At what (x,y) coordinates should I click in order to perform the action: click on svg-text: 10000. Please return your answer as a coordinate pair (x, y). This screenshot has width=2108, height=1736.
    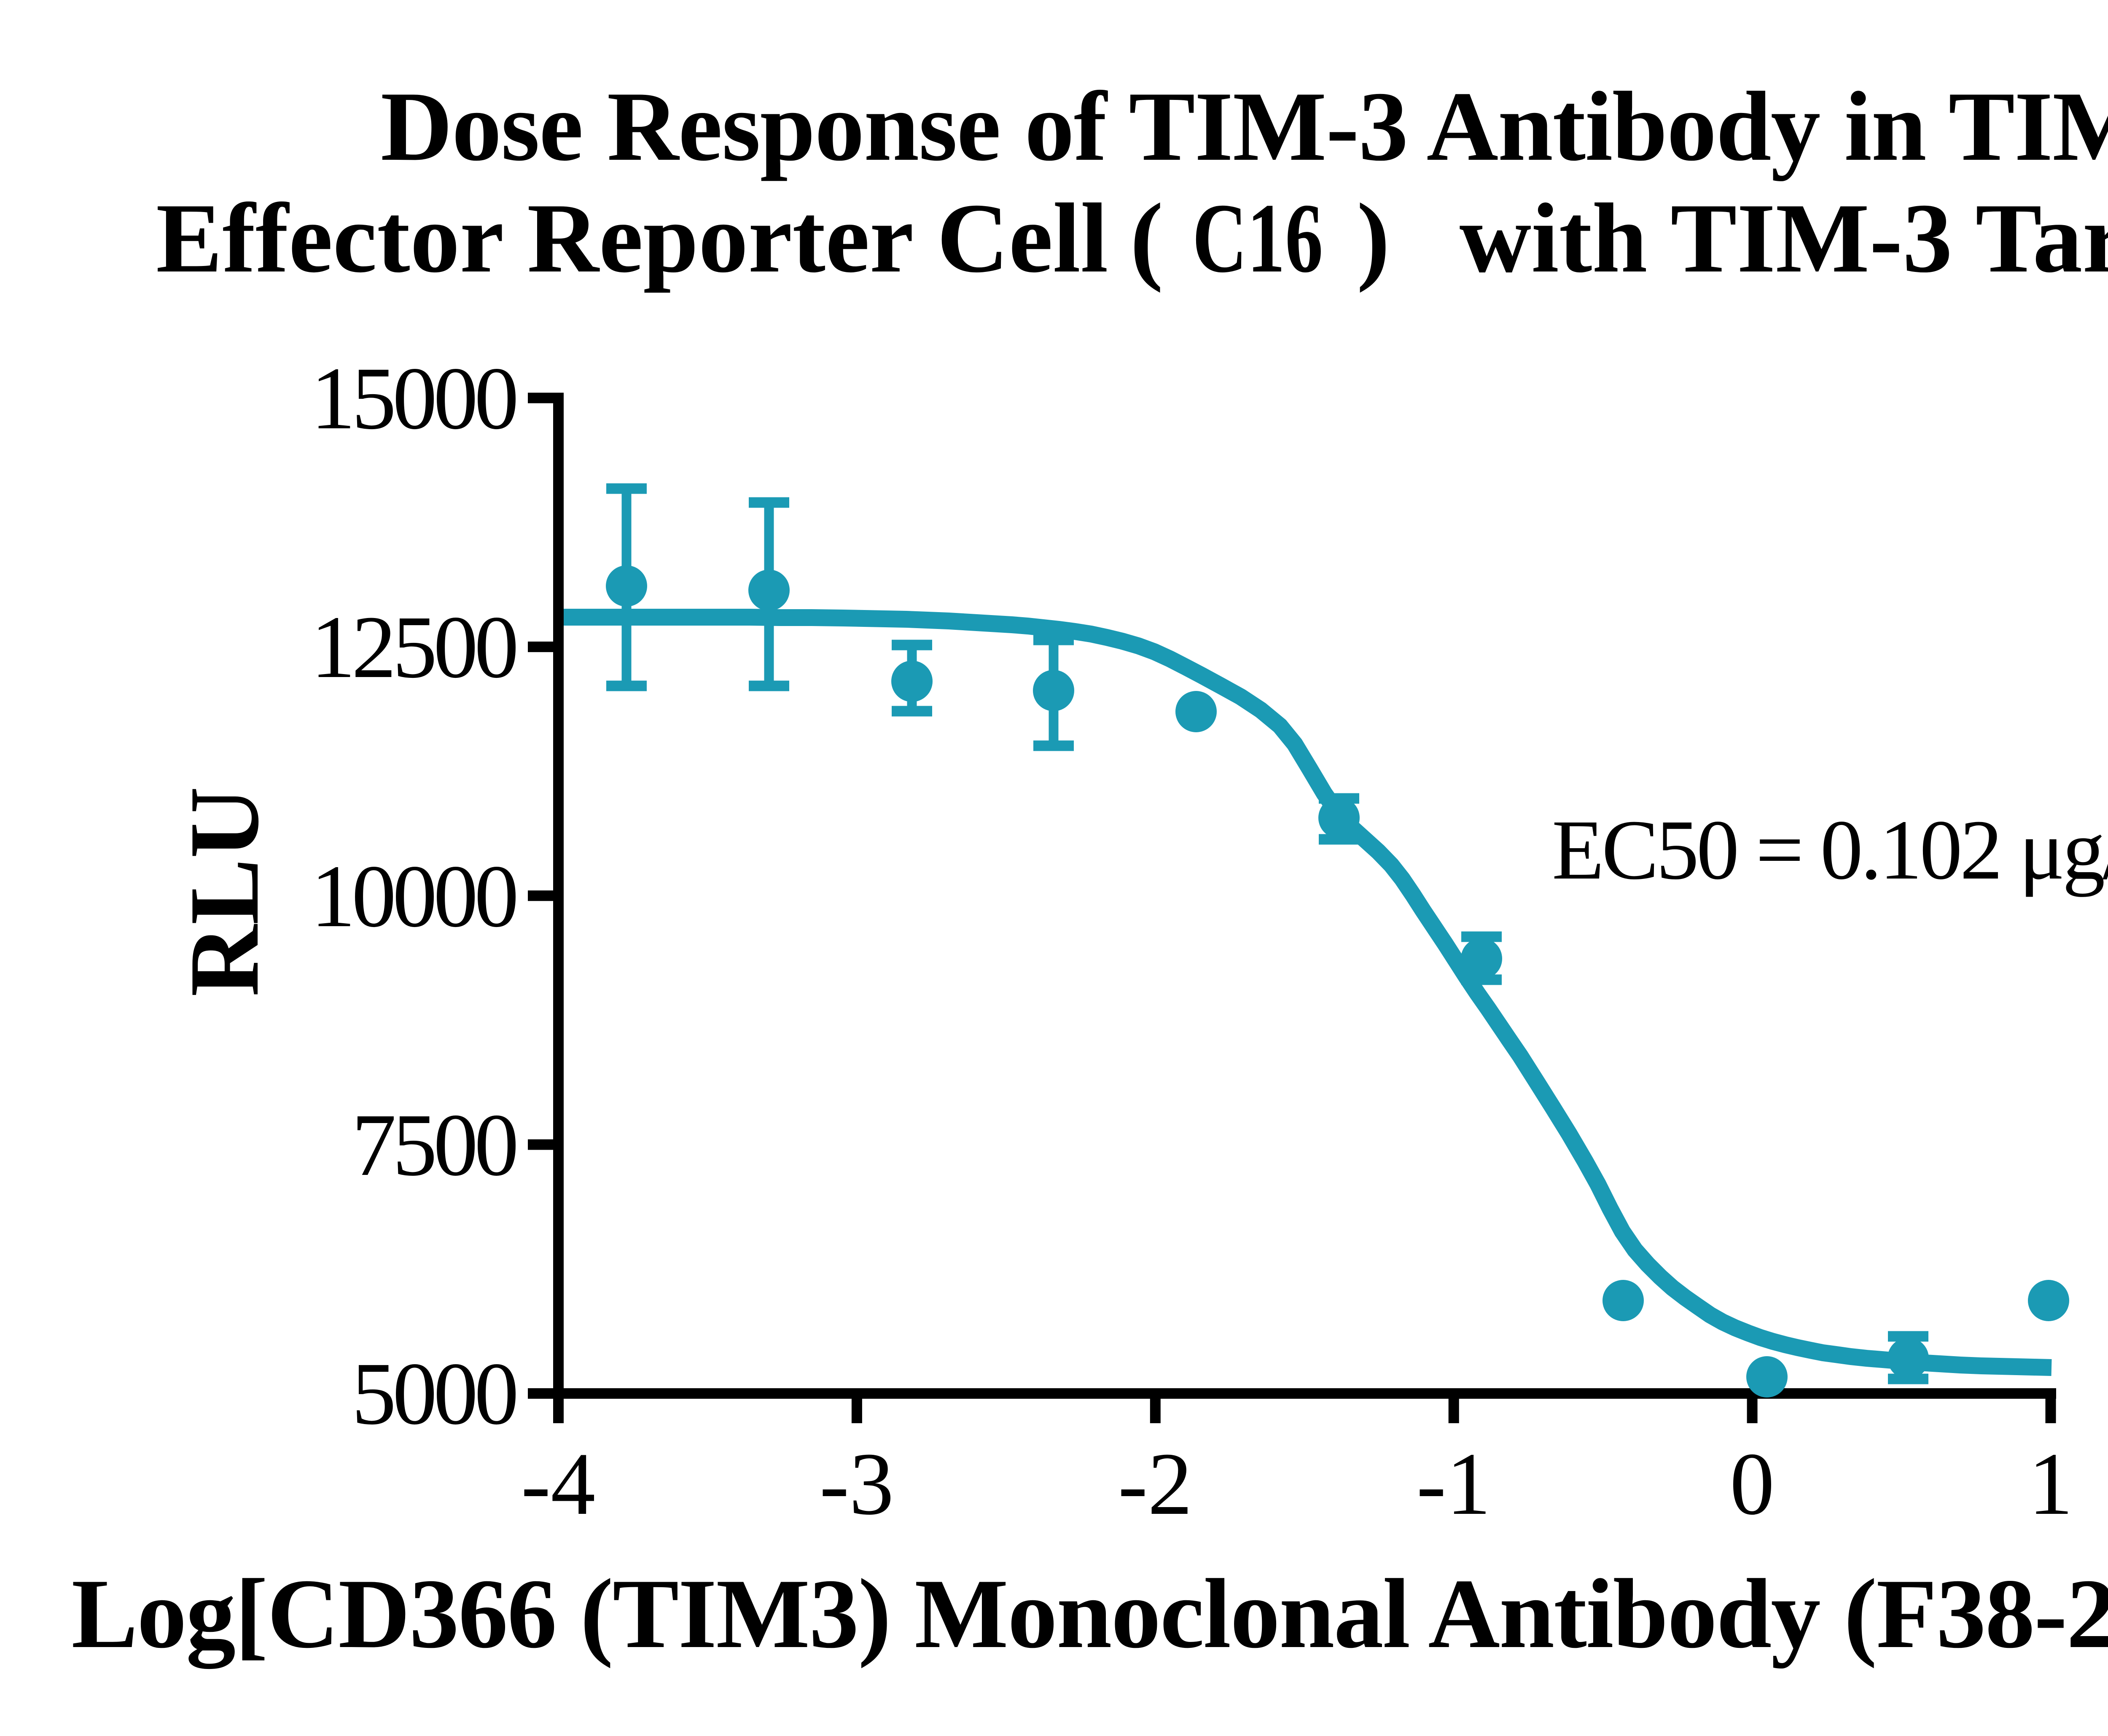
    Looking at the image, I should click on (413, 896).